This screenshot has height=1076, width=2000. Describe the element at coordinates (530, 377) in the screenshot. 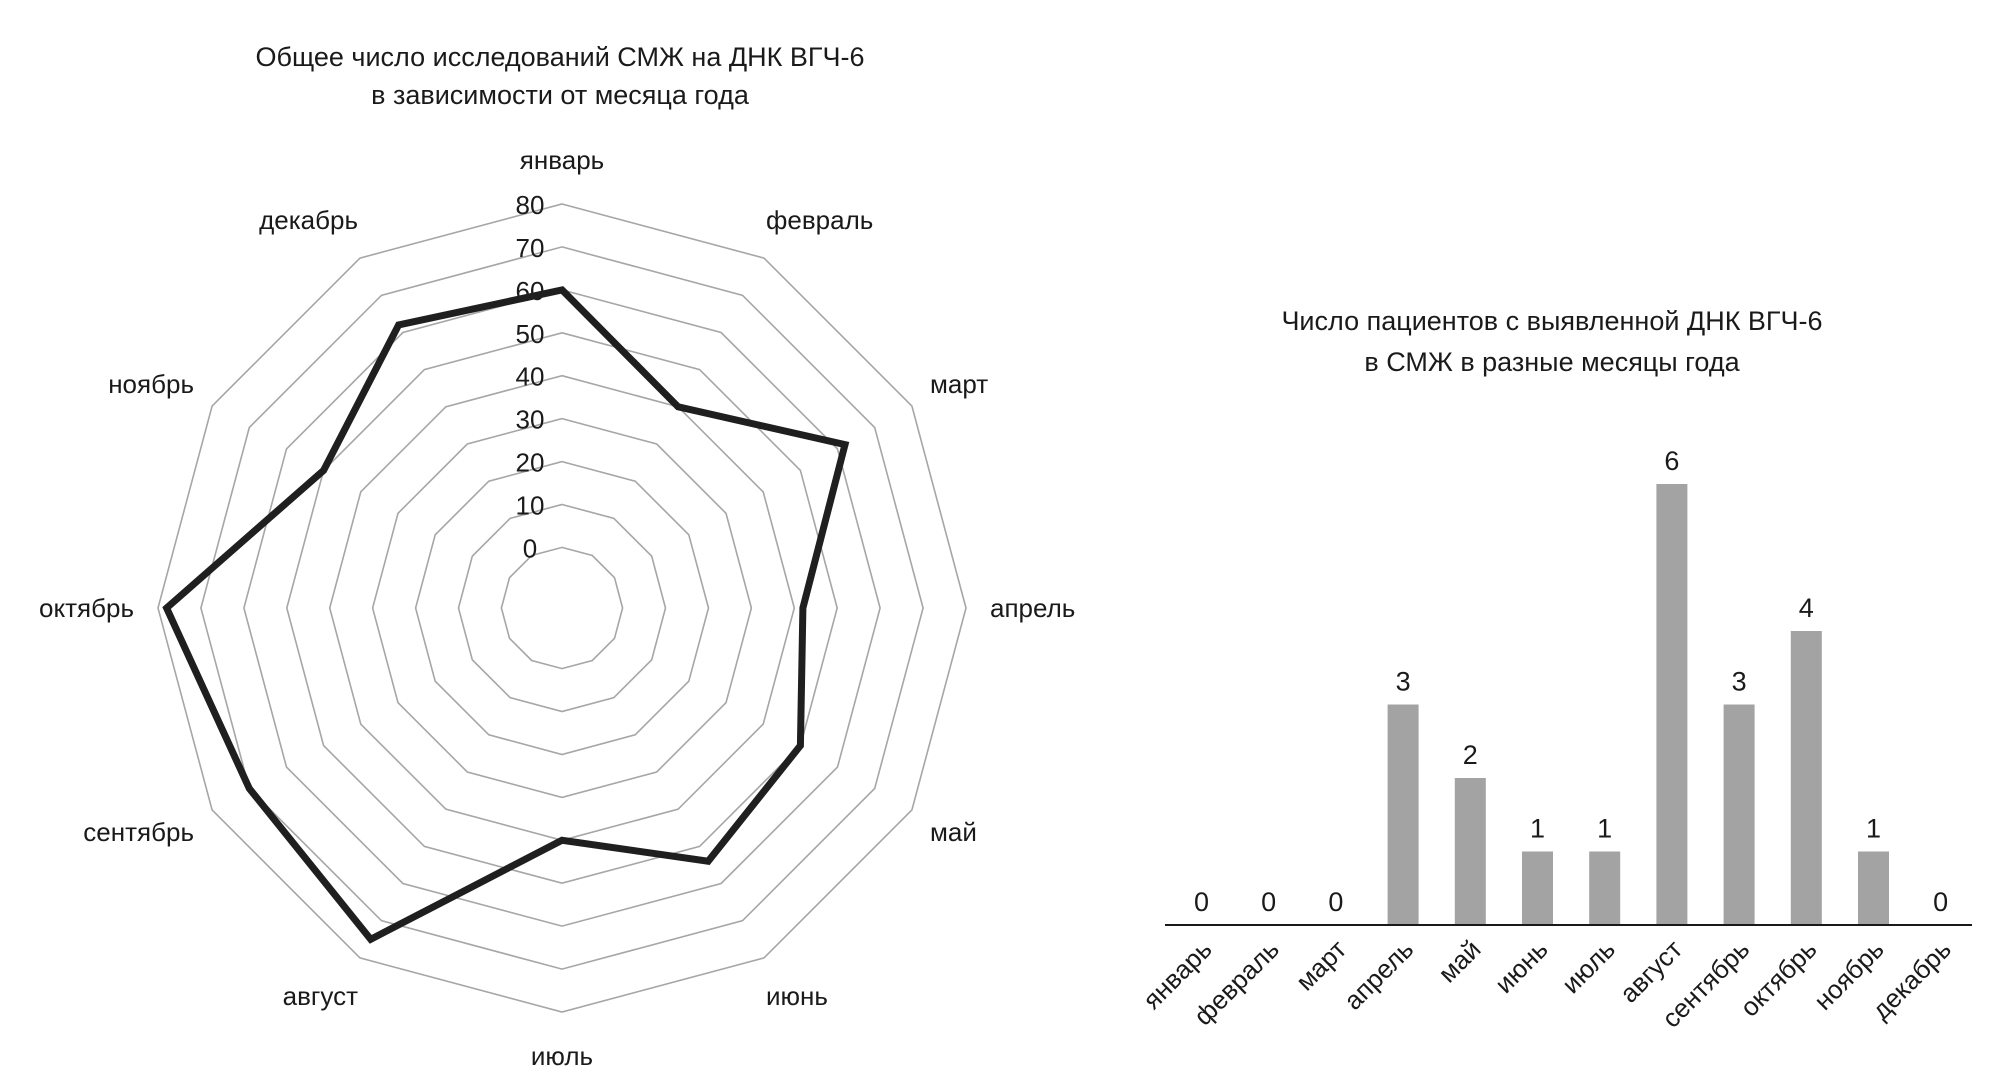

I see `radar-tick-label: 40` at that location.